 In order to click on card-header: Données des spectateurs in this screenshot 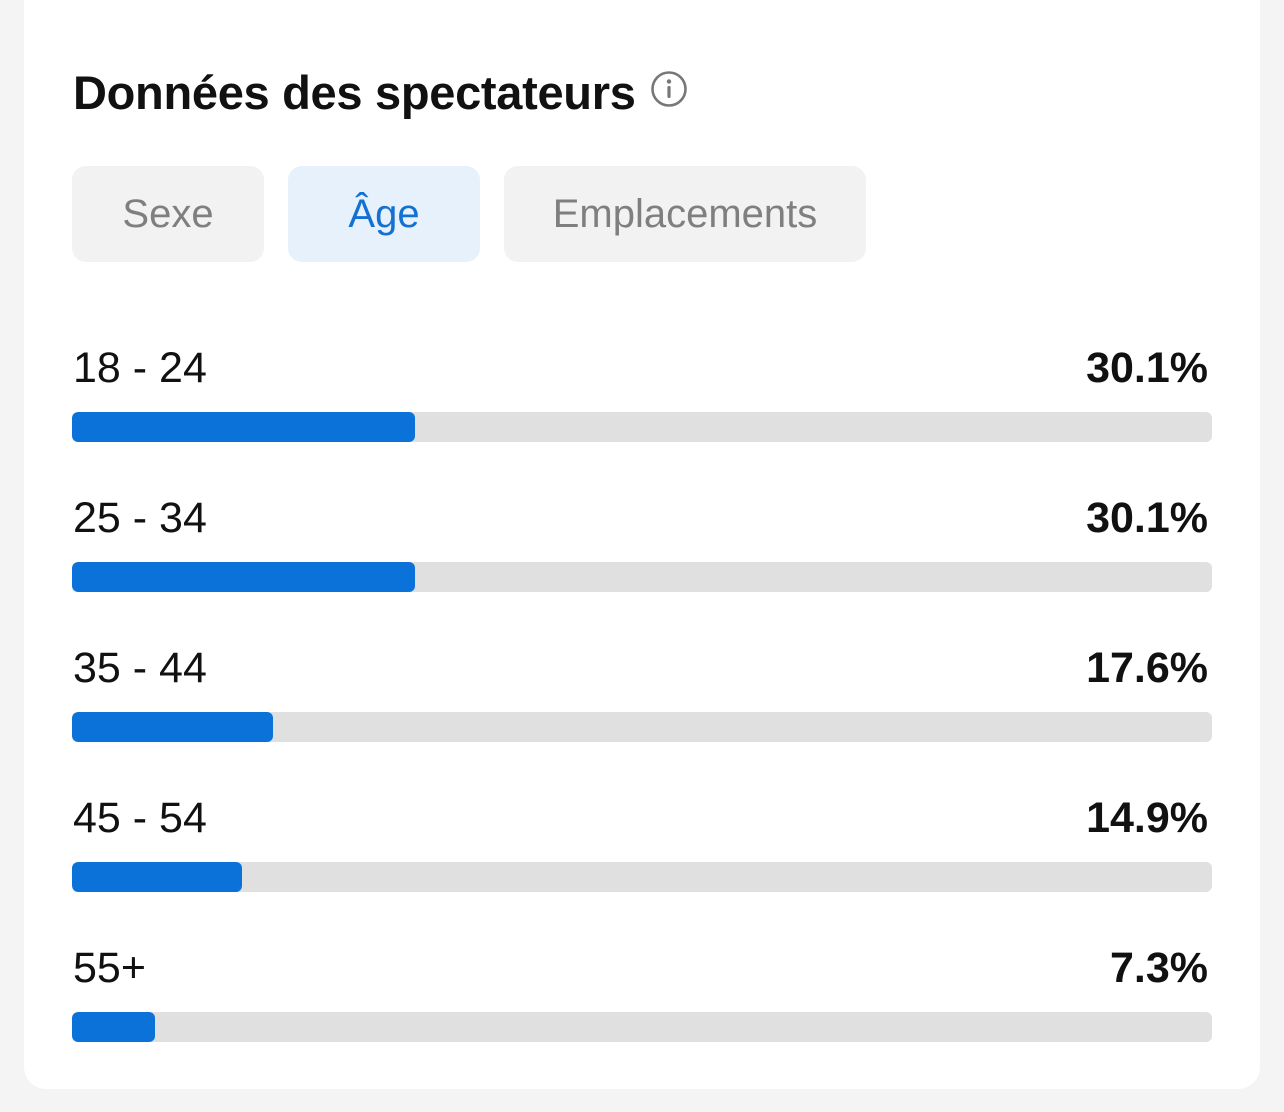, I will do `click(380, 92)`.